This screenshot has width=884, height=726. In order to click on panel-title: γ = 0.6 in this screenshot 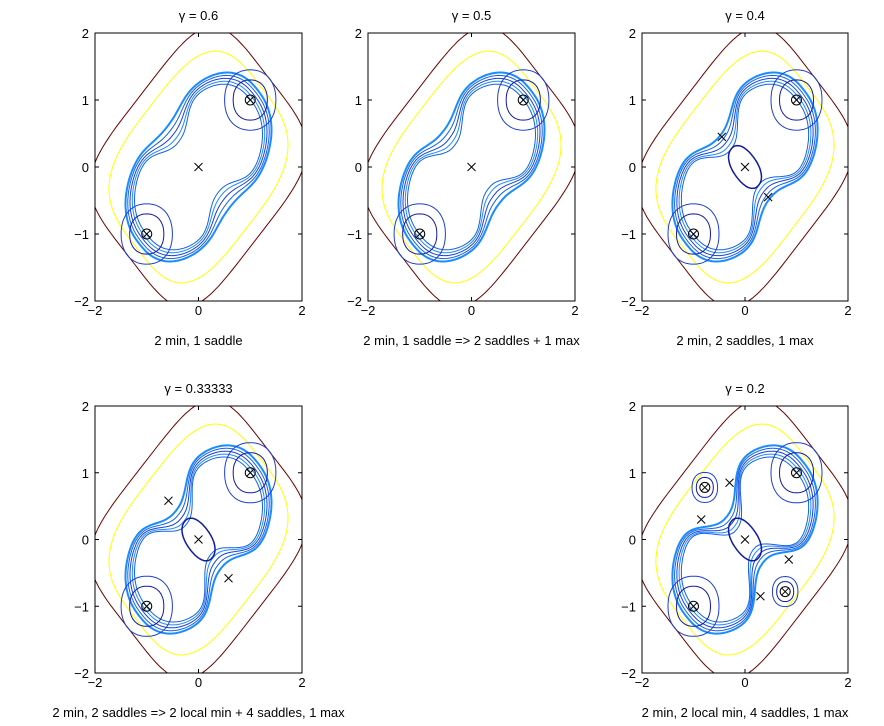, I will do `click(198, 15)`.